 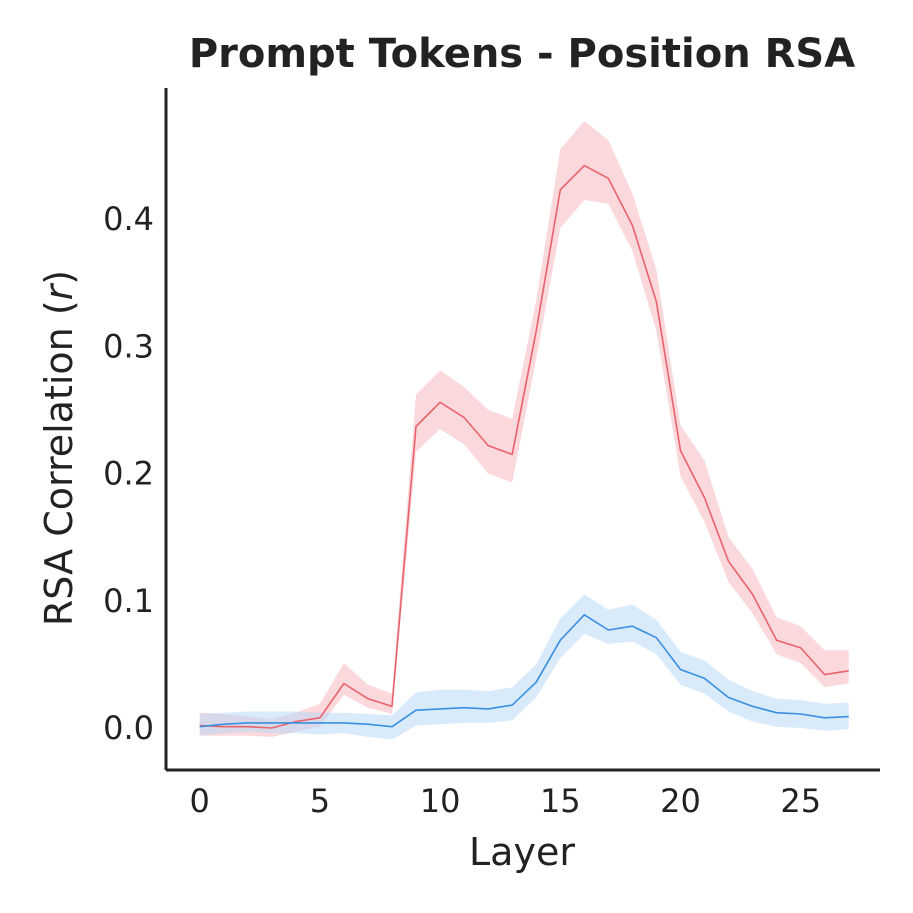 What do you see at coordinates (200, 801) in the screenshot?
I see `x-tick-label: 0` at bounding box center [200, 801].